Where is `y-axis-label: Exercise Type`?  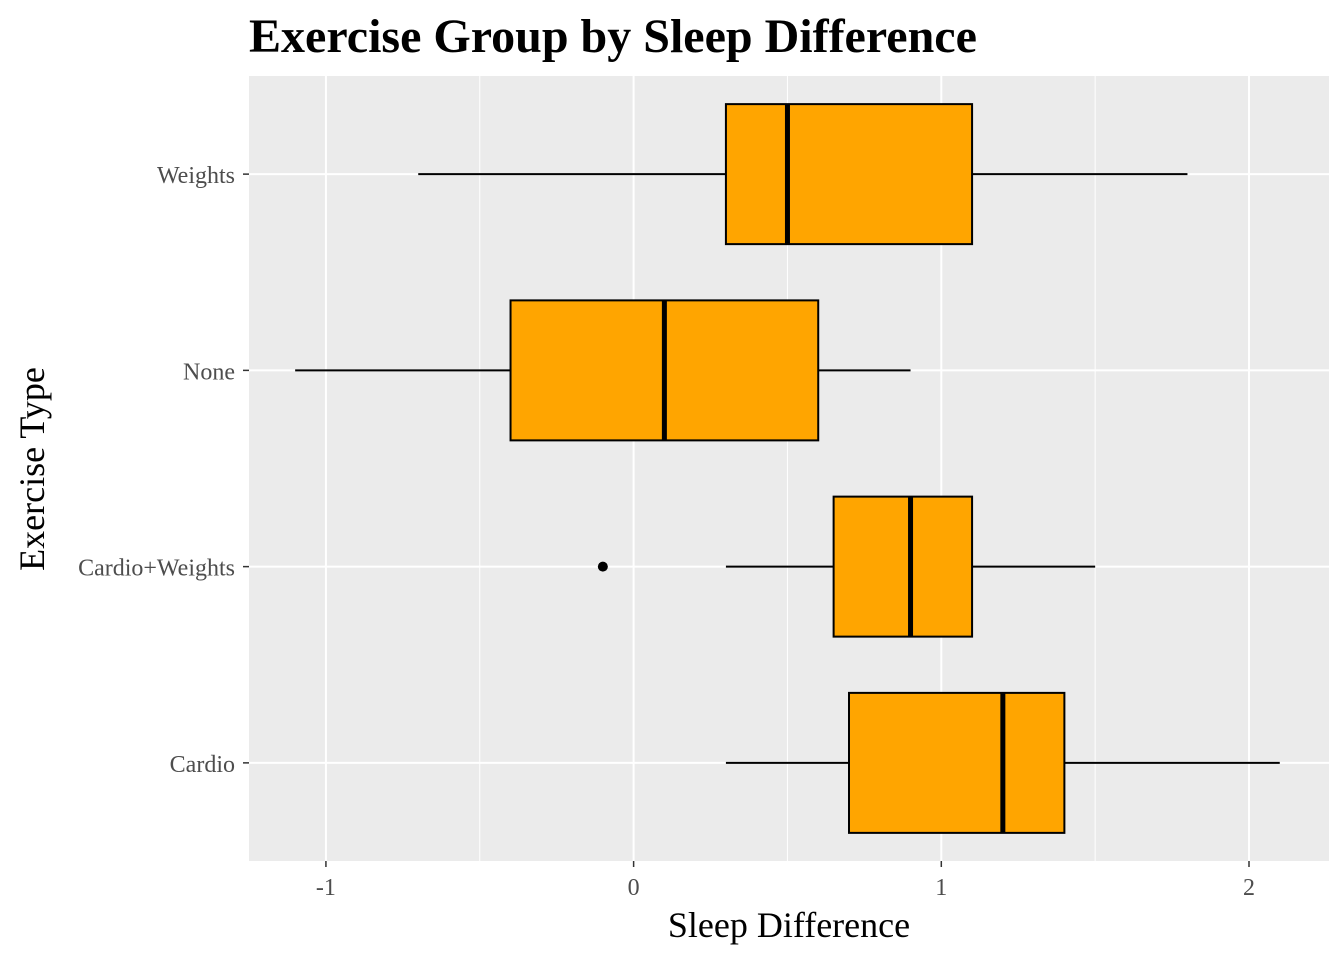
y-axis-label: Exercise Type is located at coordinates (32, 469).